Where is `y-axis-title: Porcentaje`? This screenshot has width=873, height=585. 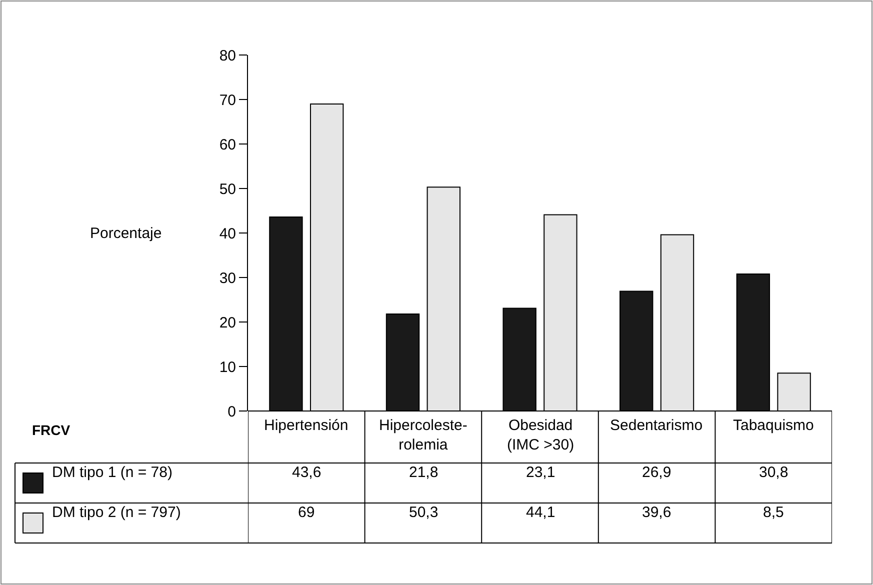
y-axis-title: Porcentaje is located at coordinates (126, 233).